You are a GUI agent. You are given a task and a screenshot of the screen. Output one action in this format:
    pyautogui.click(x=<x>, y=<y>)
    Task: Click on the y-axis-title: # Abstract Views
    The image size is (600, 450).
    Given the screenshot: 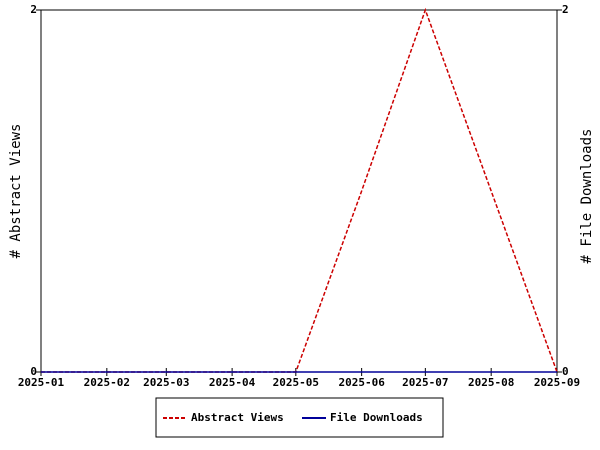 What is the action you would take?
    pyautogui.click(x=16, y=191)
    